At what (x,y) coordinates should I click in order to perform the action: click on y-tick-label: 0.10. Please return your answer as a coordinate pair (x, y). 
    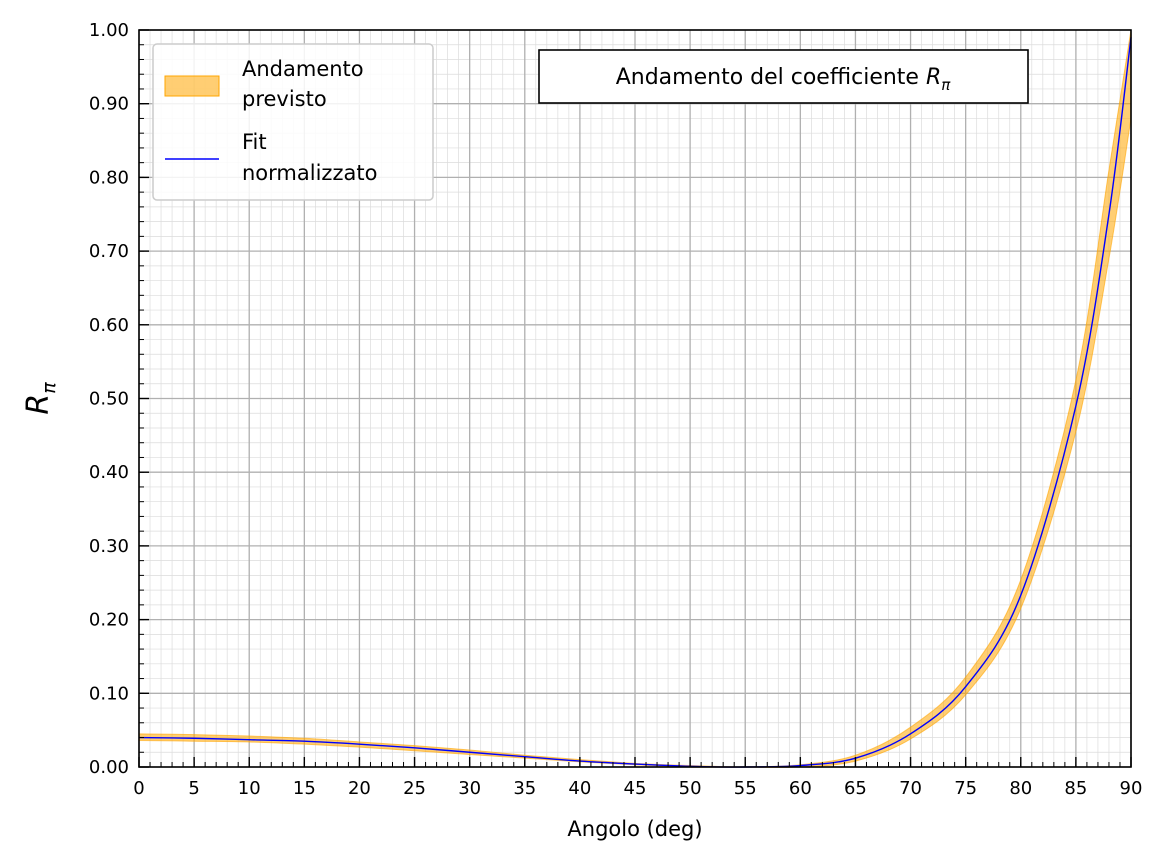
    Looking at the image, I should click on (109, 693).